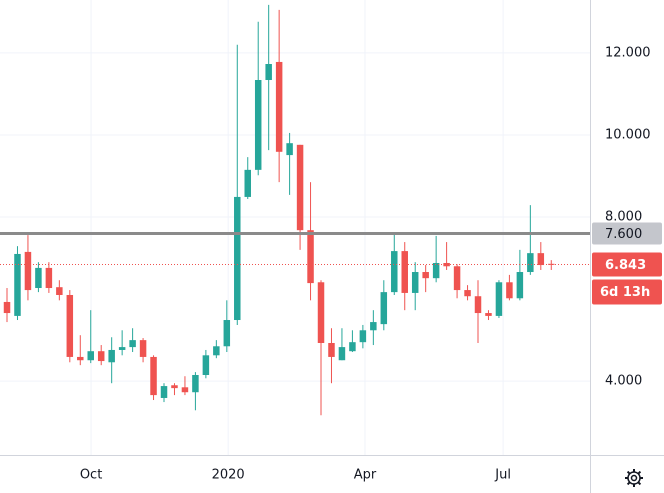 The width and height of the screenshot is (664, 493). I want to click on x-tick-label: Oct, so click(91, 475).